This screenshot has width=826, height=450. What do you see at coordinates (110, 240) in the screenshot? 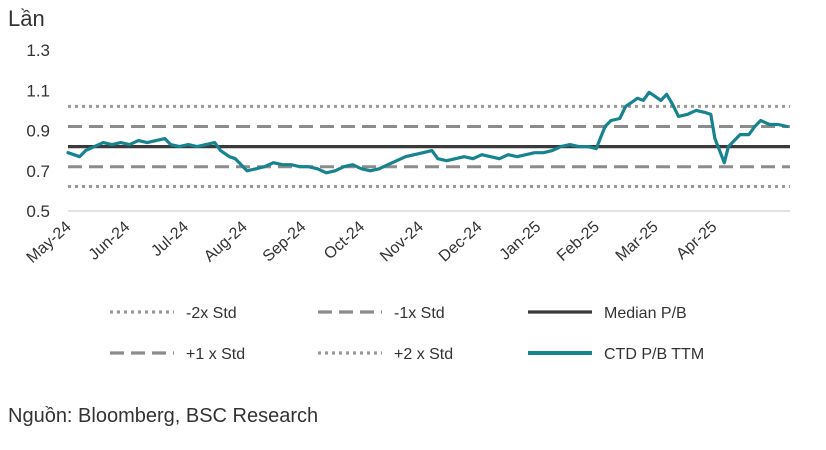
I see `x-tick-label: Jun-24` at bounding box center [110, 240].